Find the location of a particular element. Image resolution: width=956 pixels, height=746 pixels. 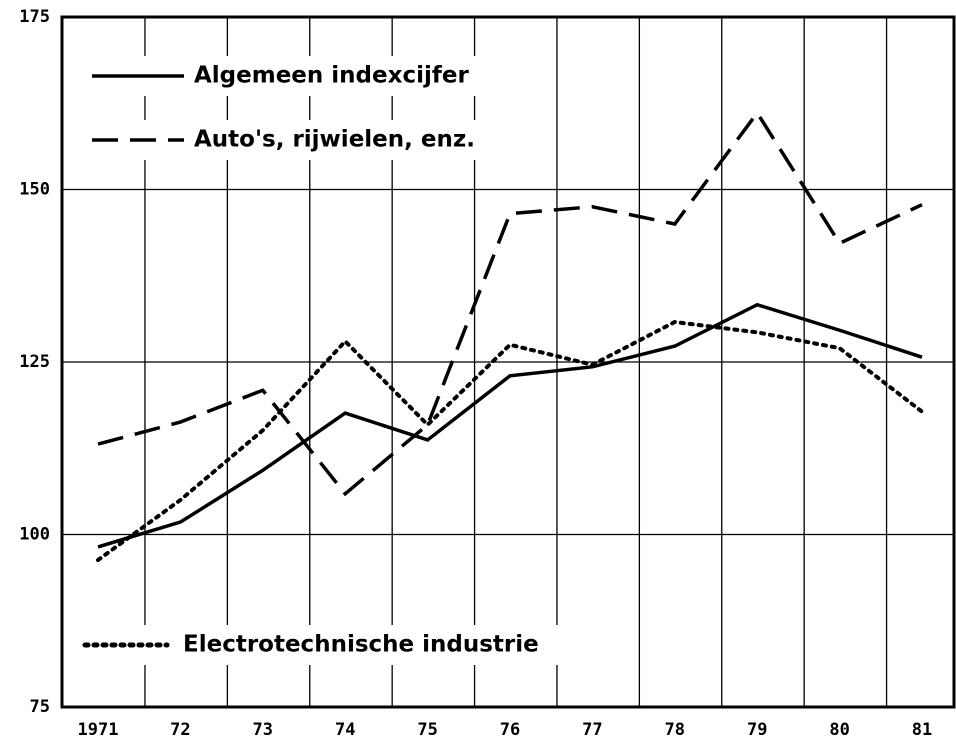

x-tick-label: 76 is located at coordinates (510, 730).